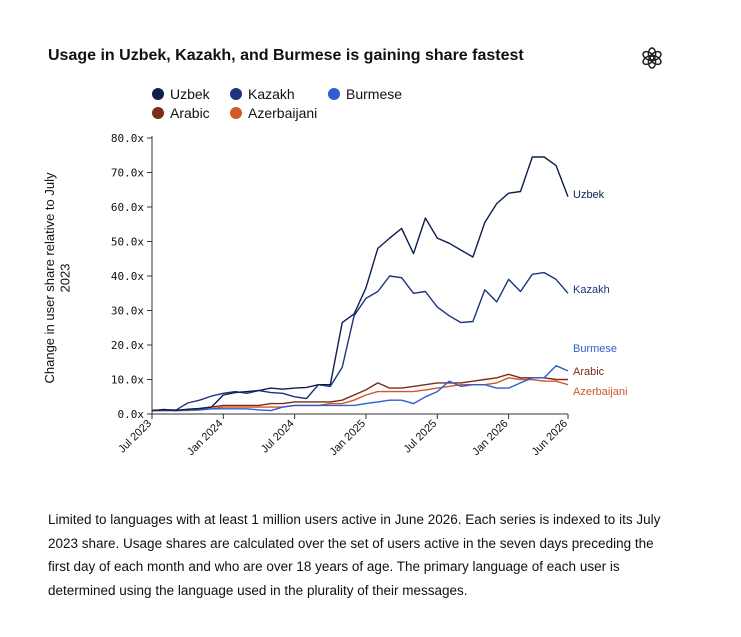 The image size is (741, 637). Describe the element at coordinates (278, 437) in the screenshot. I see `x-tick-label: Jul 2024` at that location.